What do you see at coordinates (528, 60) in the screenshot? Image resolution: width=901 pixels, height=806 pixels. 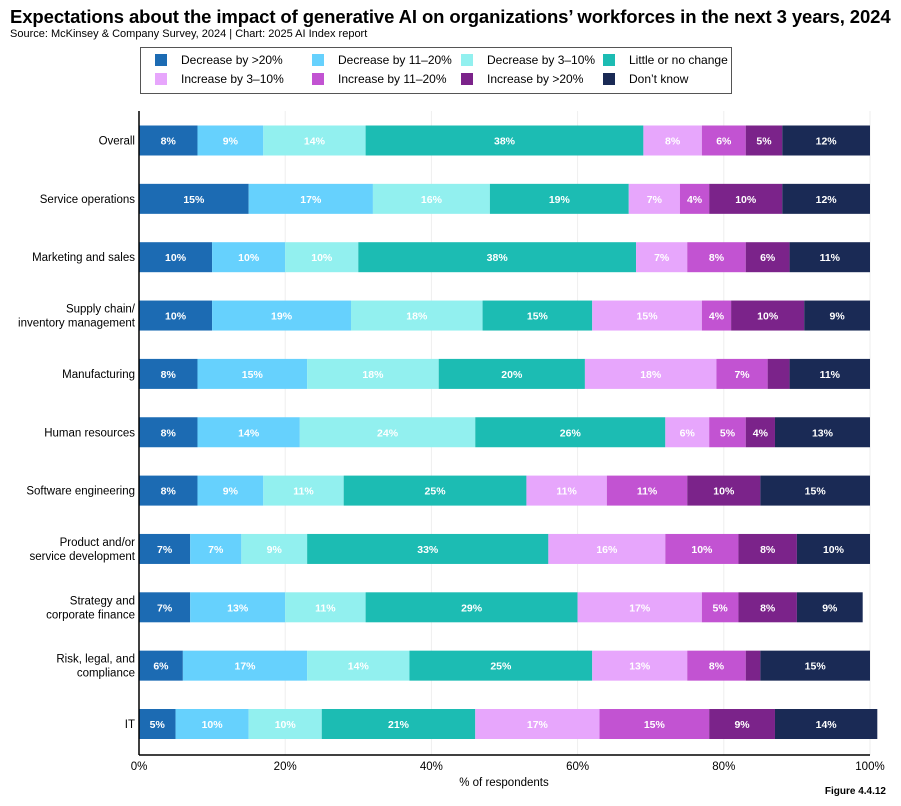 I see `legend-item: Decrease by 3–10%` at bounding box center [528, 60].